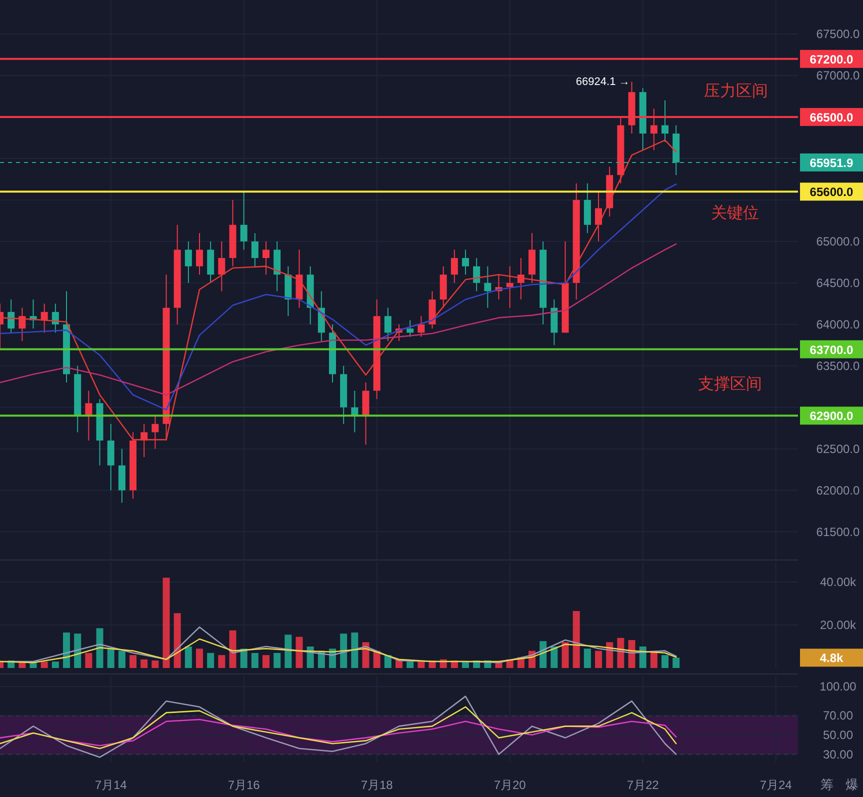  Describe the element at coordinates (736, 91) in the screenshot. I see `annotation: 压力区间` at that location.